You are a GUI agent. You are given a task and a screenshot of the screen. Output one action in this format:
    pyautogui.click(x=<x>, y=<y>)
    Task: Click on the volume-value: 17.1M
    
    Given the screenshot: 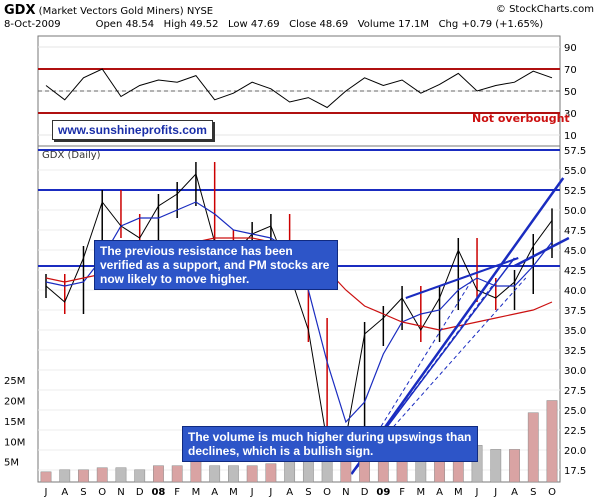 What is the action you would take?
    pyautogui.click(x=414, y=24)
    